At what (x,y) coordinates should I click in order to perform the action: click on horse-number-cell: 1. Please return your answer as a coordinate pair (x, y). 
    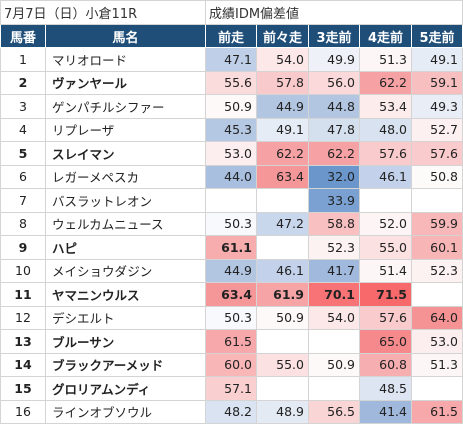
    Looking at the image, I should click on (23, 59).